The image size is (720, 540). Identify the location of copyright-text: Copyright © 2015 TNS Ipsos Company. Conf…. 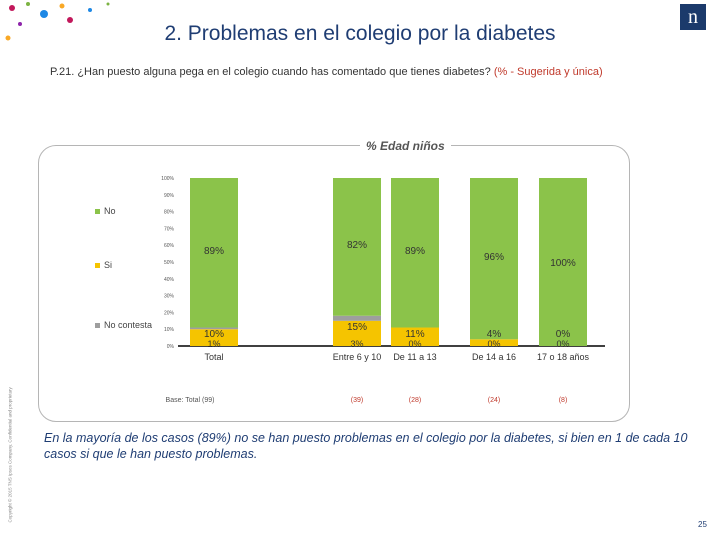
(10, 455).